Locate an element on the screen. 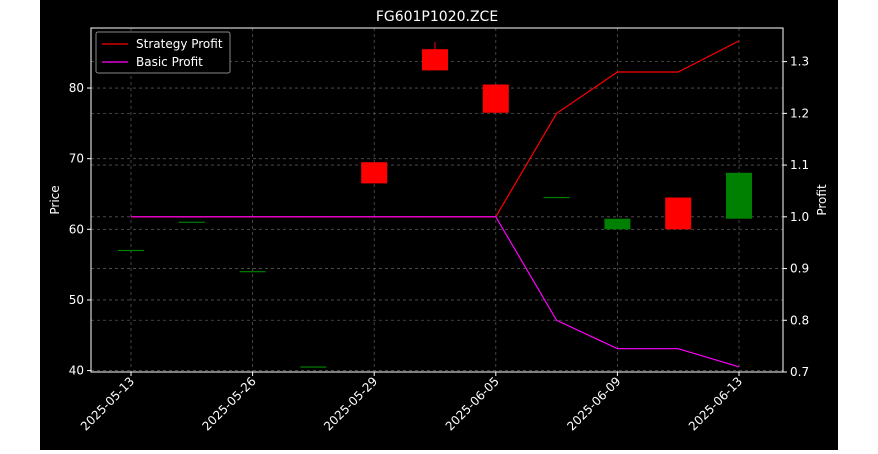  right-axis-label: Profit is located at coordinates (822, 200).